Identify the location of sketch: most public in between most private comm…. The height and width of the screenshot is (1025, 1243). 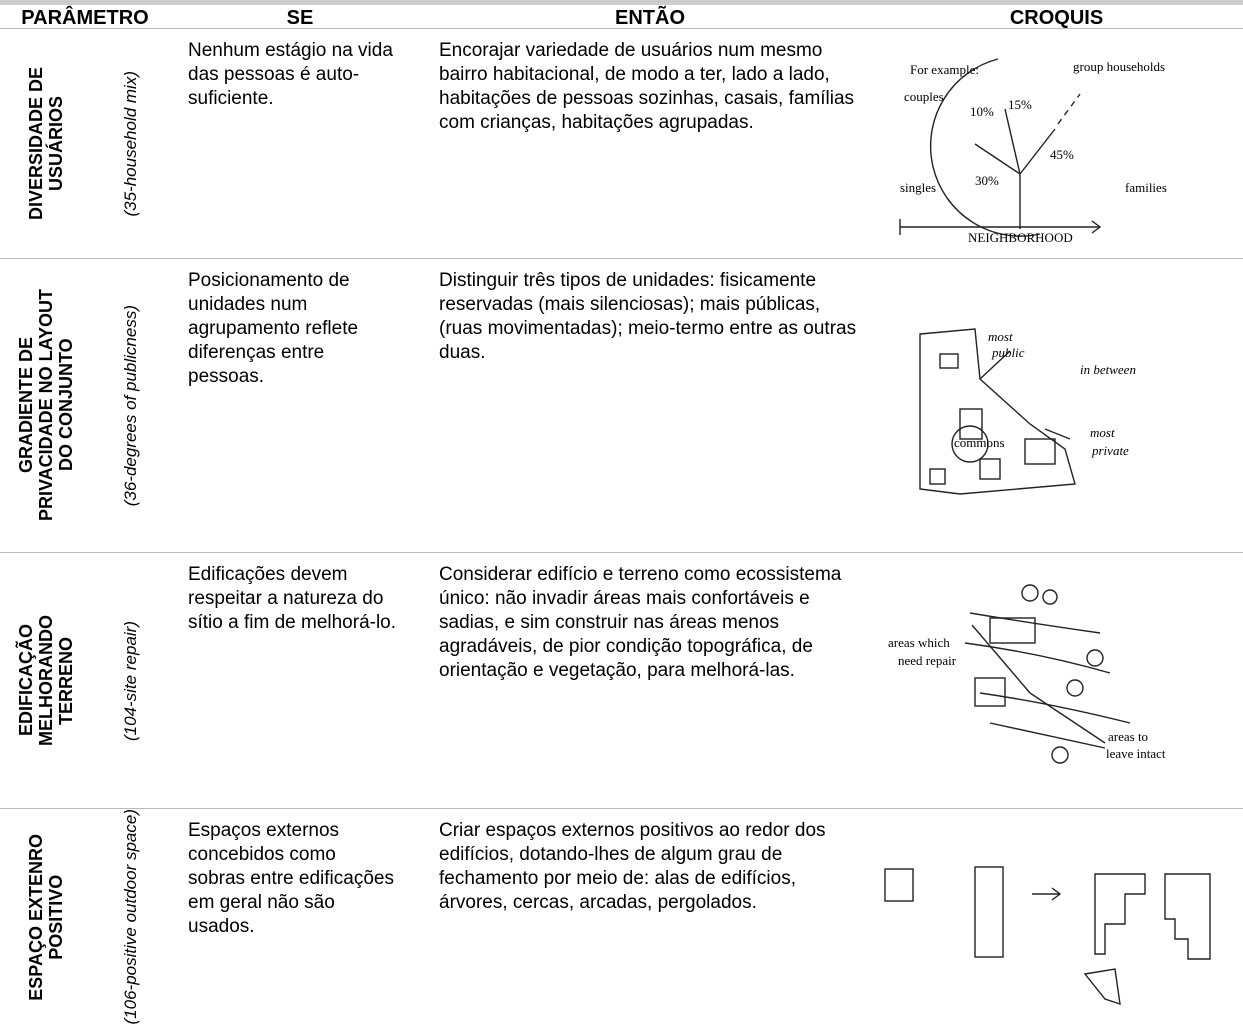
(1027, 411).